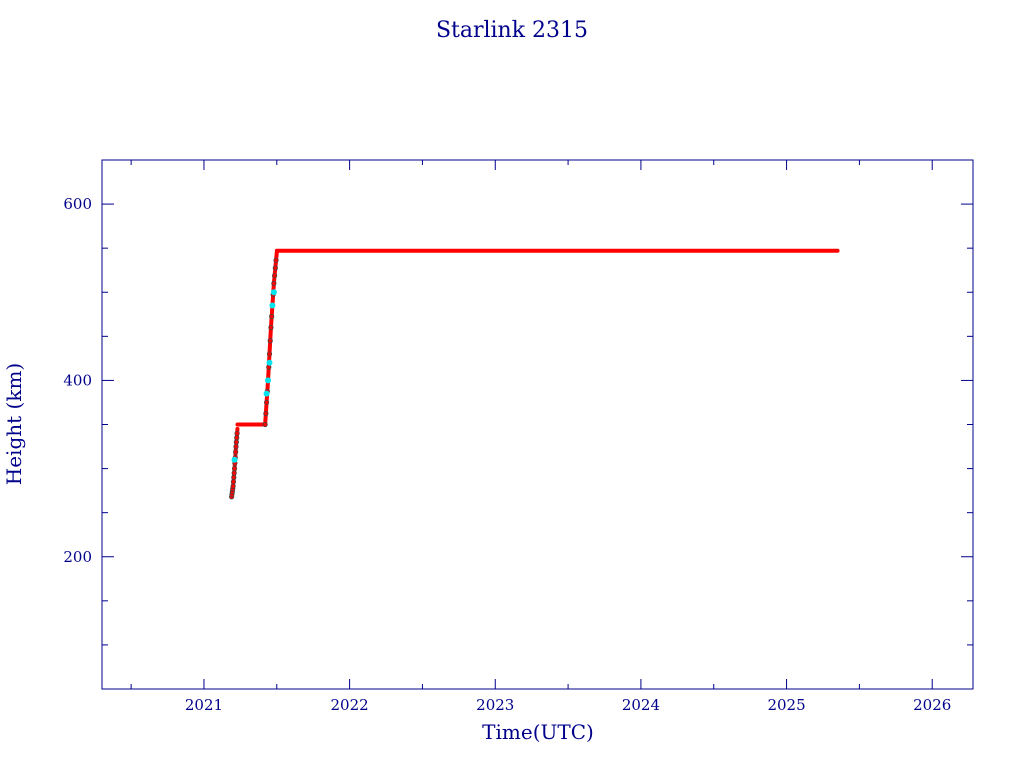  Describe the element at coordinates (77, 204) in the screenshot. I see `y-tick-label: 600` at that location.